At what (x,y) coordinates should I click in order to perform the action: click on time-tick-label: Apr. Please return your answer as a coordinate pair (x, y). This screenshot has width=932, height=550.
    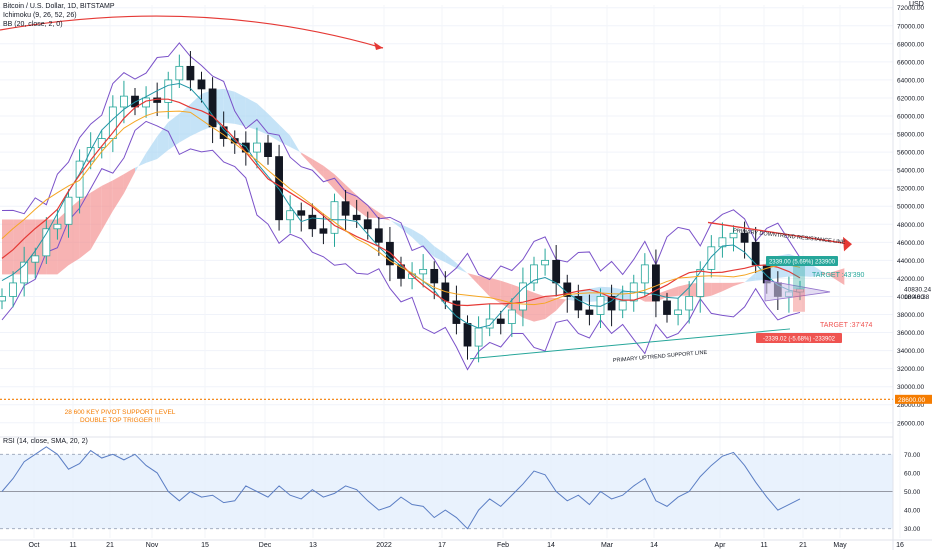
    Looking at the image, I should click on (721, 545).